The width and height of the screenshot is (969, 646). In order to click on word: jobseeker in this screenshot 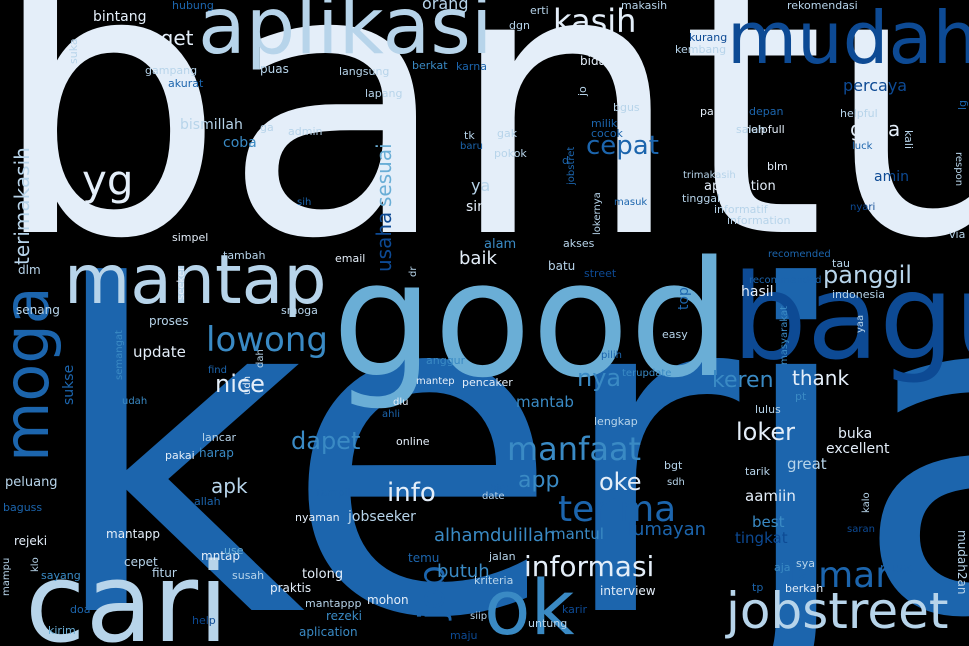, I will do `click(382, 517)`.